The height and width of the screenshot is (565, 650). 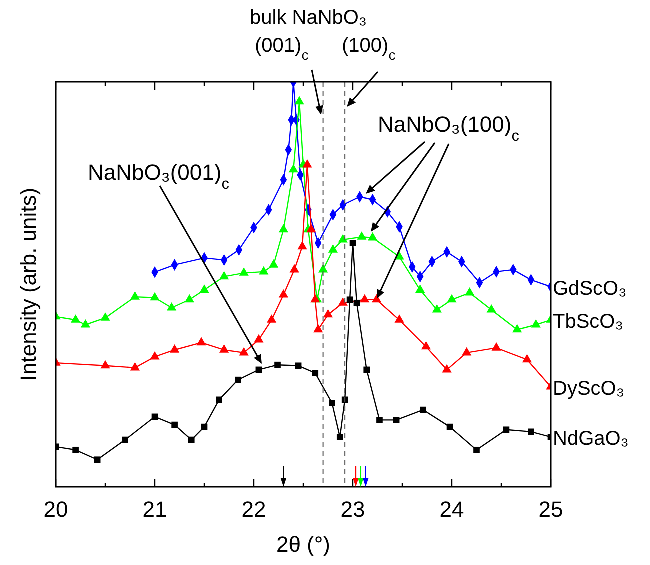 What do you see at coordinates (309, 18) in the screenshot?
I see `text: bulk NaNbO₃` at bounding box center [309, 18].